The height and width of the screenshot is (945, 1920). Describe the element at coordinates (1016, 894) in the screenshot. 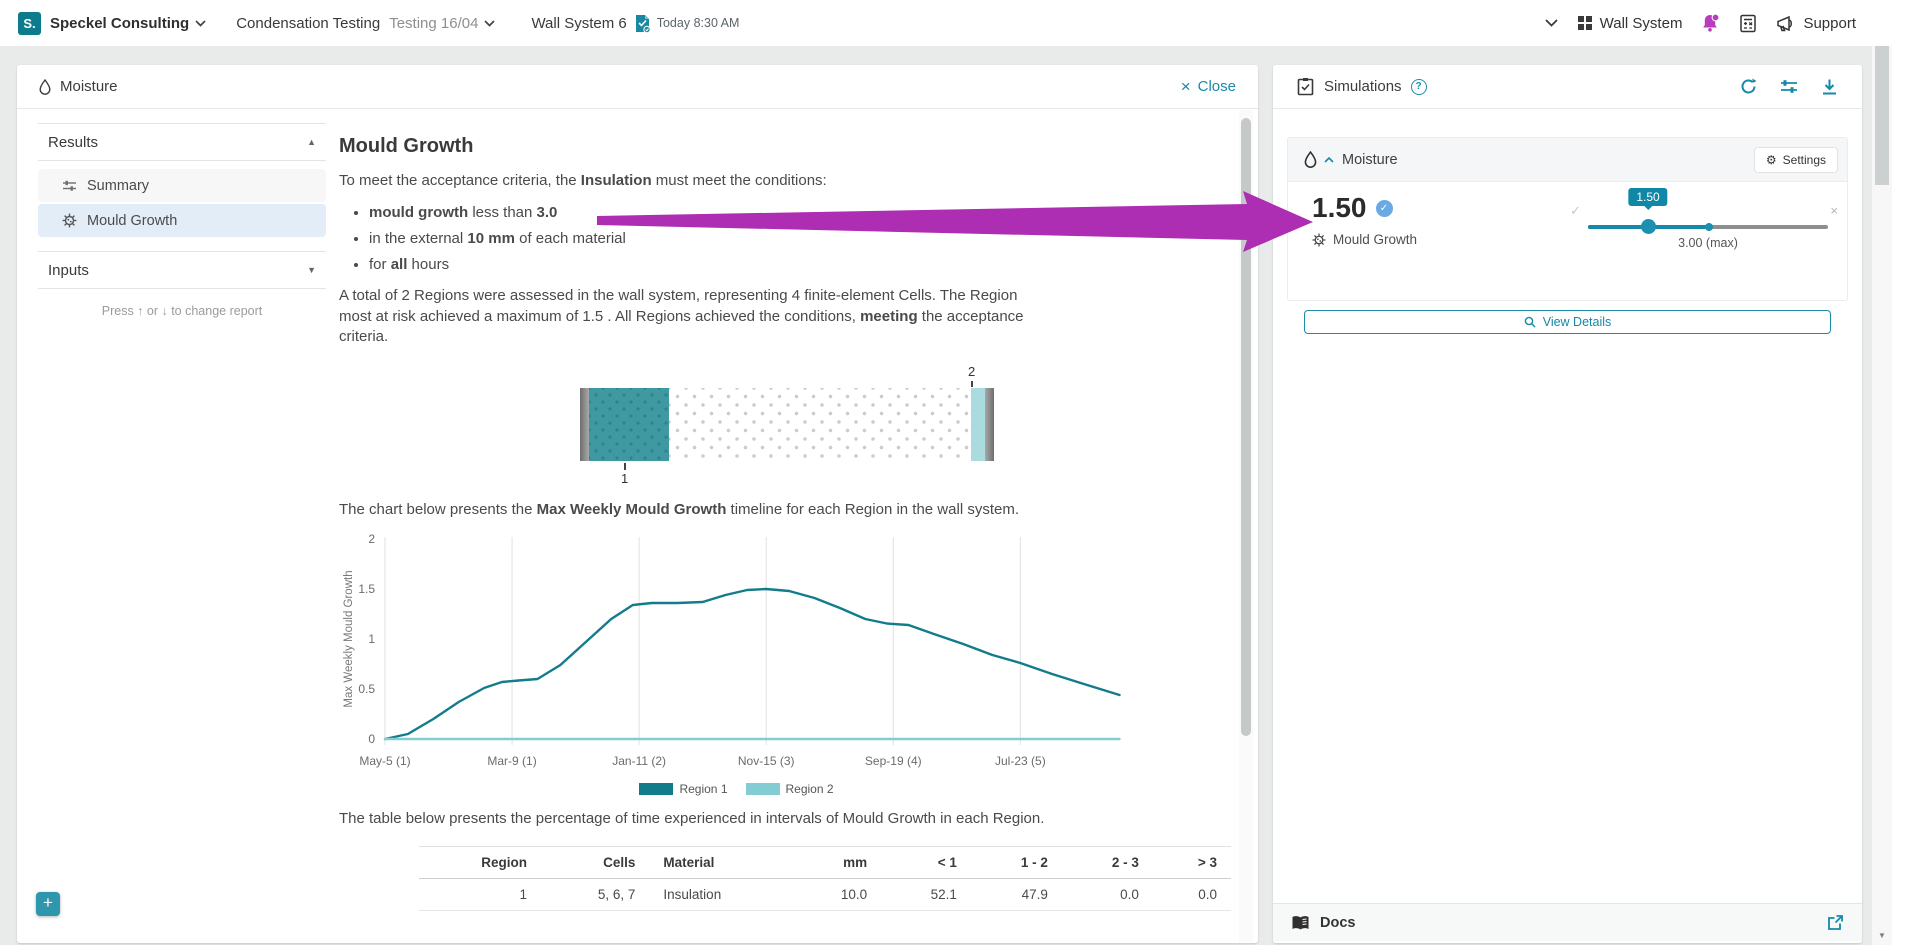

I see `table-cell: 47.9` at that location.